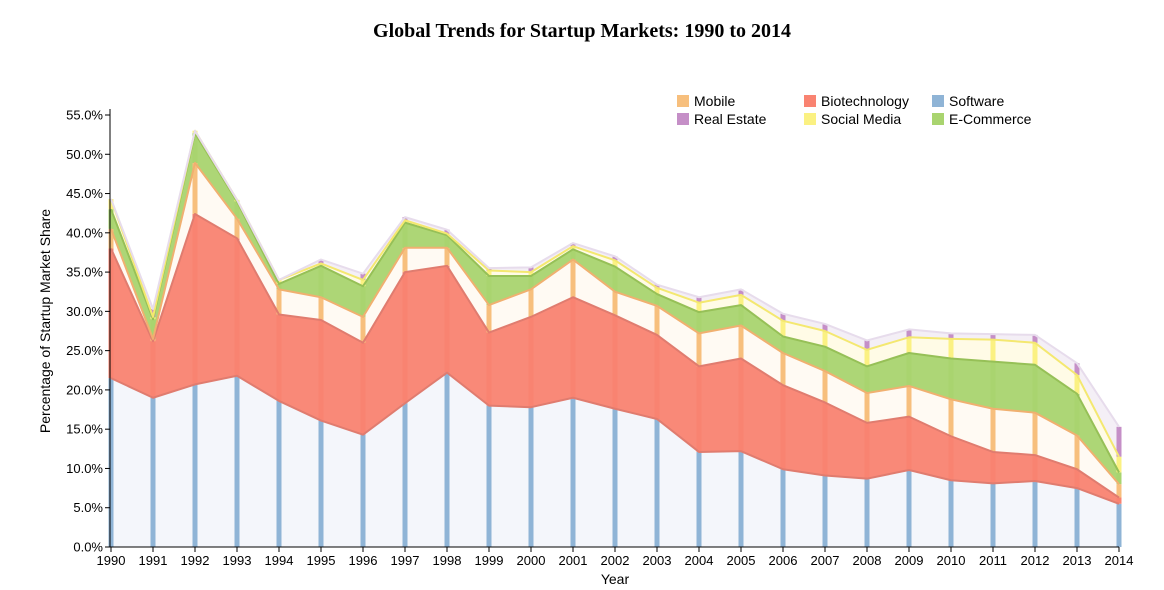 This screenshot has width=1164, height=590. I want to click on bar-social-media-2014, so click(1119, 464).